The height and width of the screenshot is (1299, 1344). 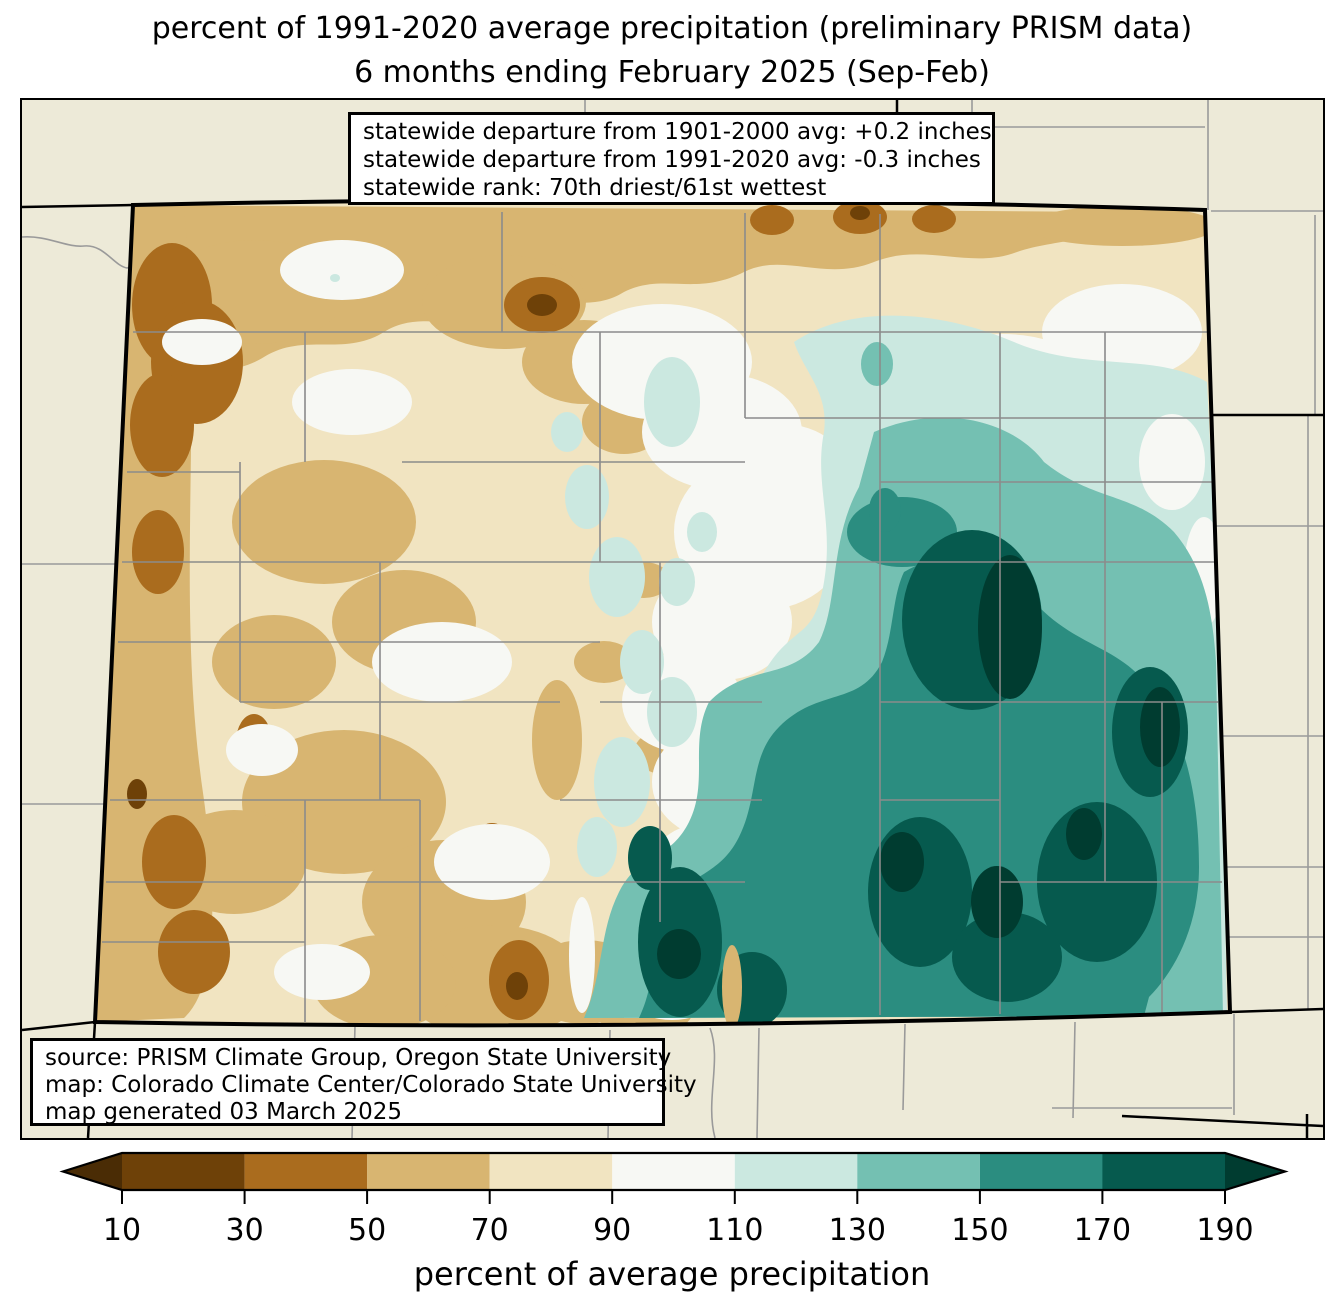 What do you see at coordinates (92, 1171) in the screenshot?
I see `colorbar-left-arrow` at bounding box center [92, 1171].